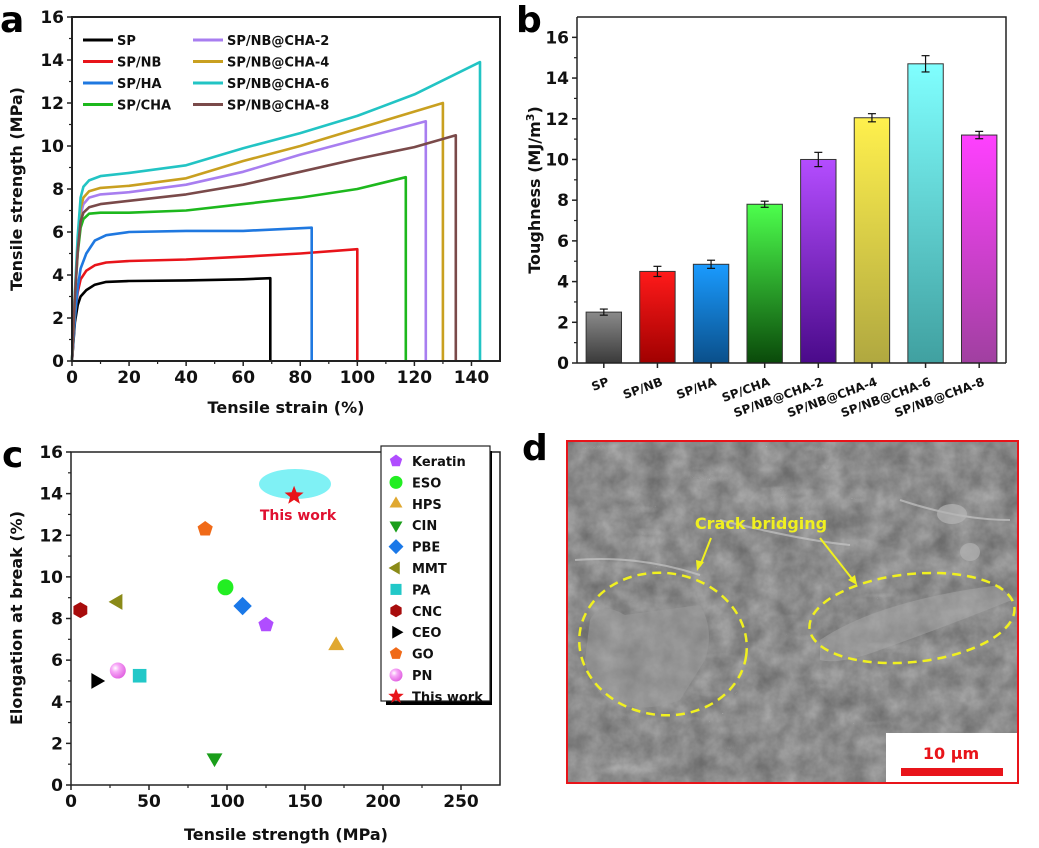 This screenshot has width=1039, height=848. Describe the element at coordinates (278, 63) in the screenshot. I see `legend-label: SP/NB@CHA-4` at that location.